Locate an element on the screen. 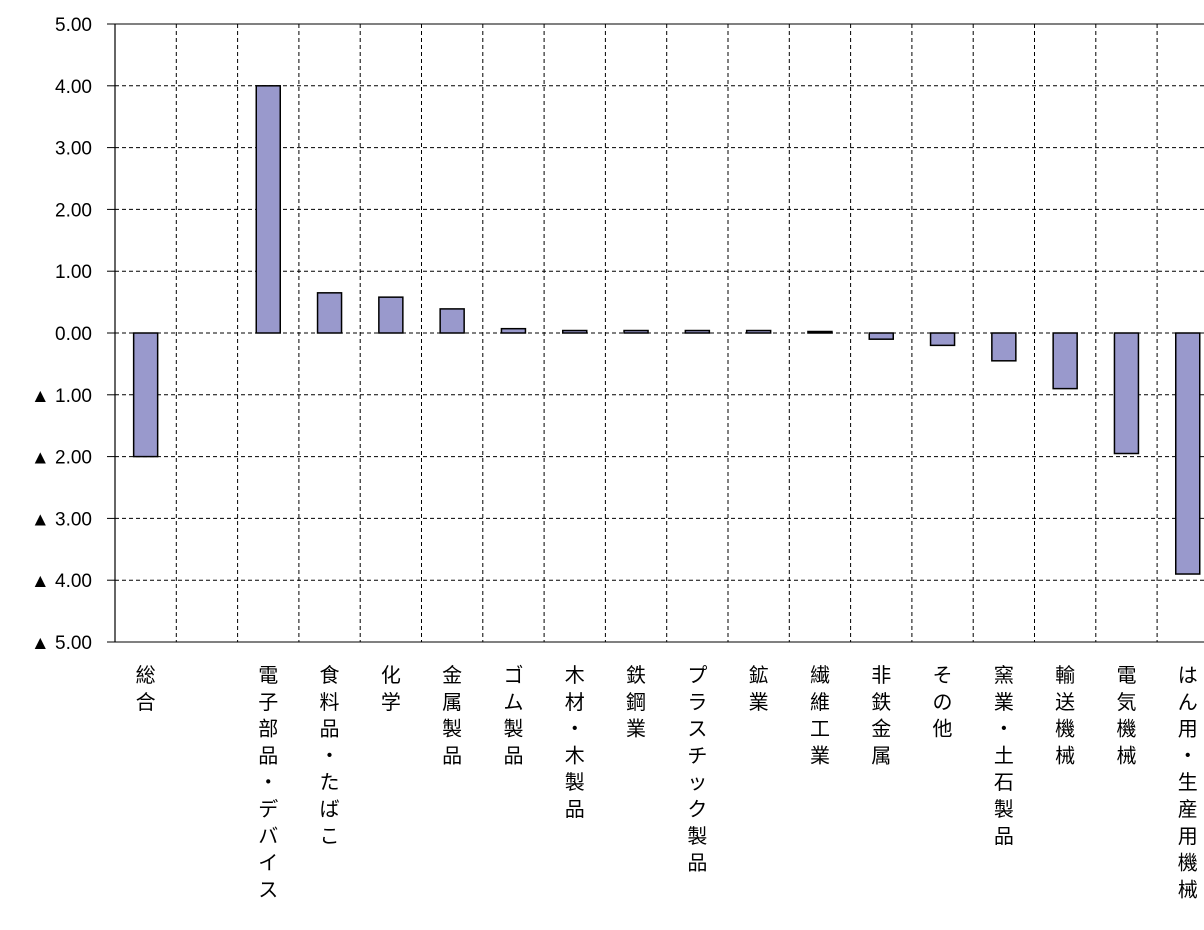 This screenshot has width=1204, height=930. y-tick-label: 5.00 is located at coordinates (73, 25).